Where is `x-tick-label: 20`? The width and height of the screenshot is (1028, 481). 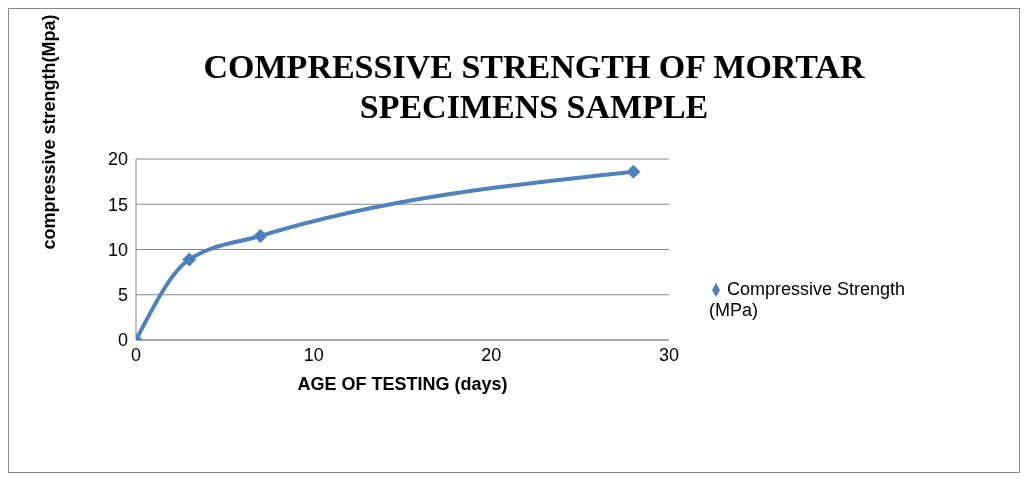 x-tick-label: 20 is located at coordinates (491, 354).